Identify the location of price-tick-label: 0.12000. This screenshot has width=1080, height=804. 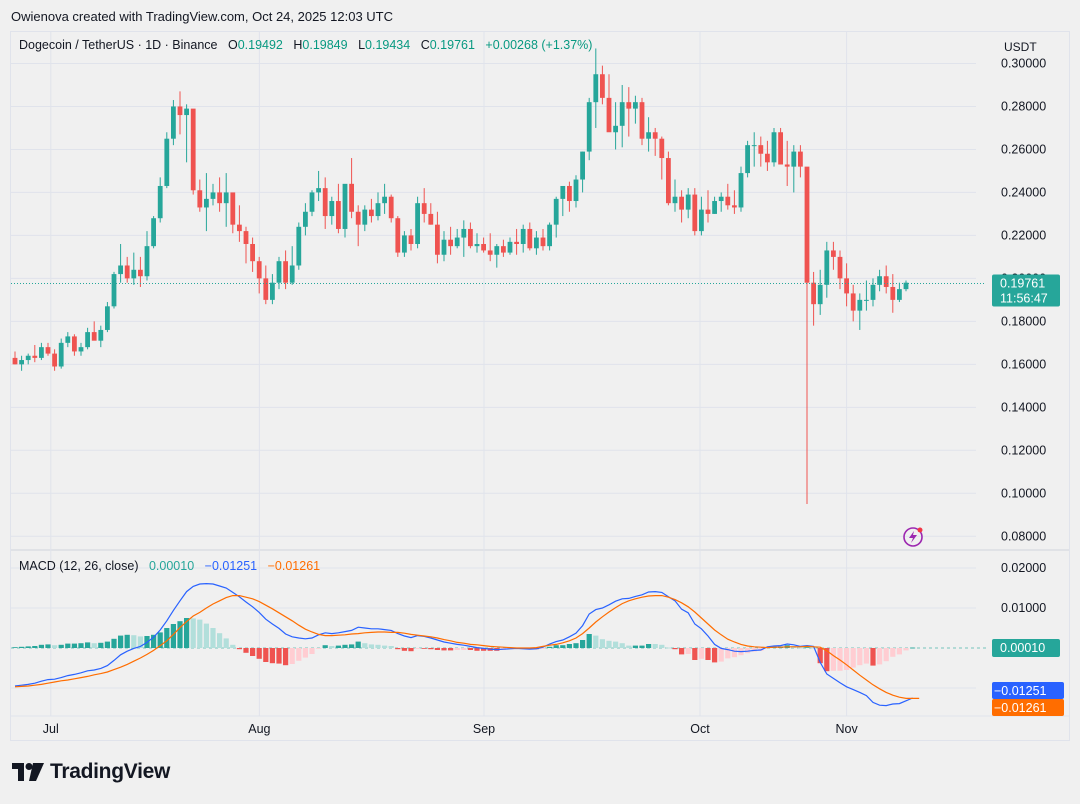
(1023, 450).